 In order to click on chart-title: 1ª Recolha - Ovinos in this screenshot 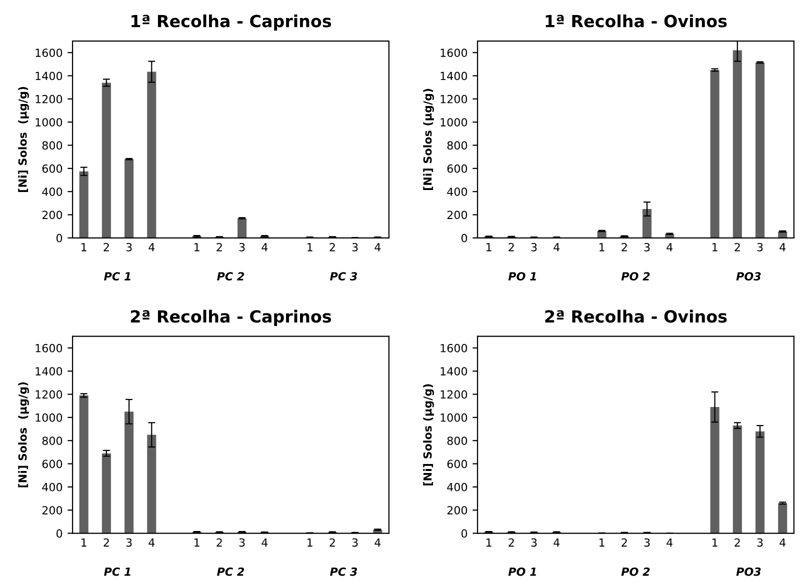, I will do `click(636, 21)`.